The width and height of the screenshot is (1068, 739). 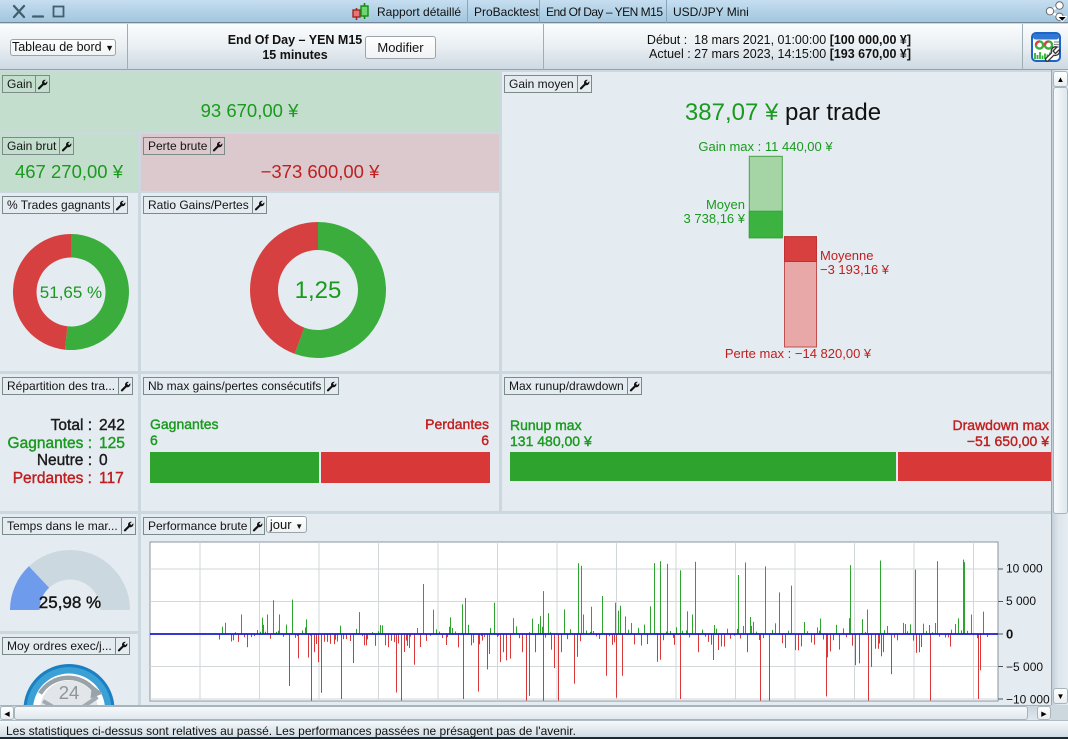 What do you see at coordinates (1009, 634) in the screenshot?
I see `svg-text: 0` at bounding box center [1009, 634].